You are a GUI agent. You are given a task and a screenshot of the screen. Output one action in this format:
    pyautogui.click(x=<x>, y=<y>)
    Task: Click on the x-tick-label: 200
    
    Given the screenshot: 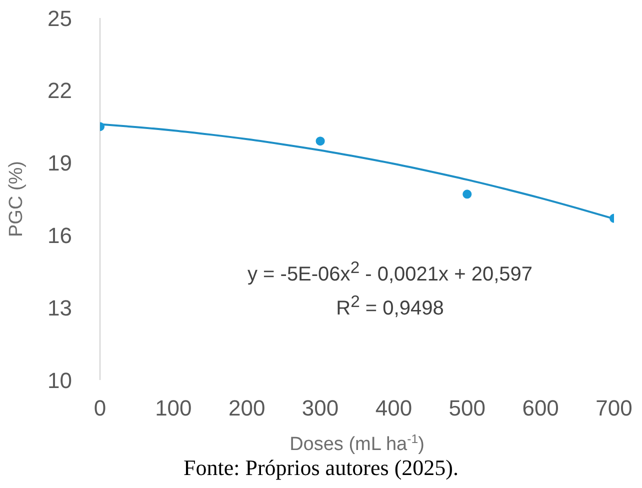 What is the action you would take?
    pyautogui.click(x=247, y=408)
    